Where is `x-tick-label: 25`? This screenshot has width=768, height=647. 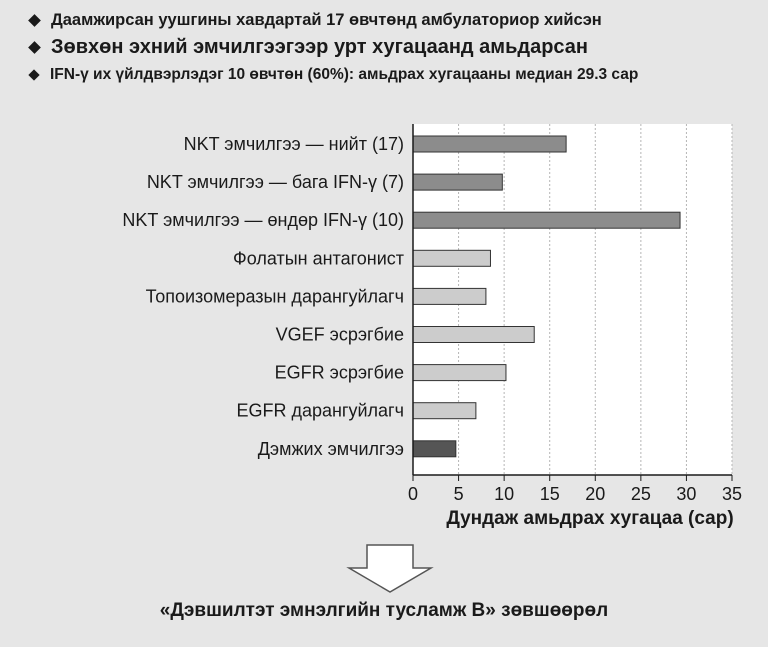 x-tick-label: 25 is located at coordinates (641, 494).